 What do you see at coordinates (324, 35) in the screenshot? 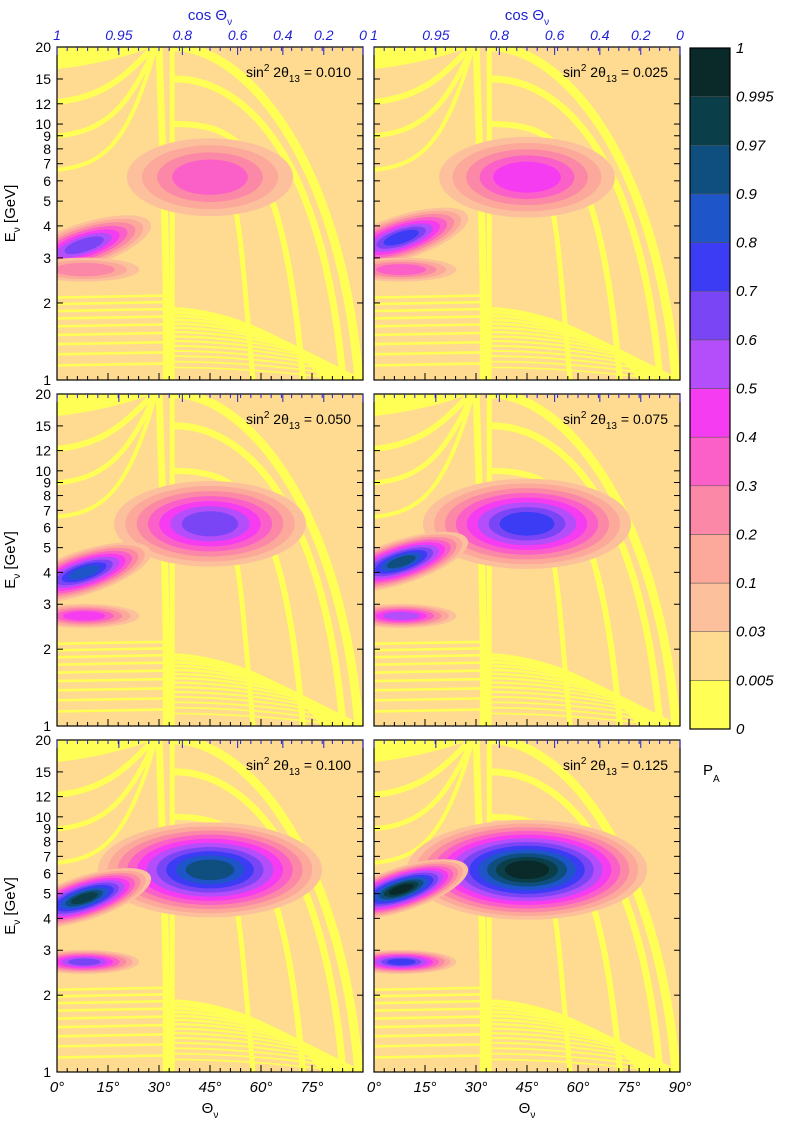
I see `cos-tick-label: 0.2` at bounding box center [324, 35].